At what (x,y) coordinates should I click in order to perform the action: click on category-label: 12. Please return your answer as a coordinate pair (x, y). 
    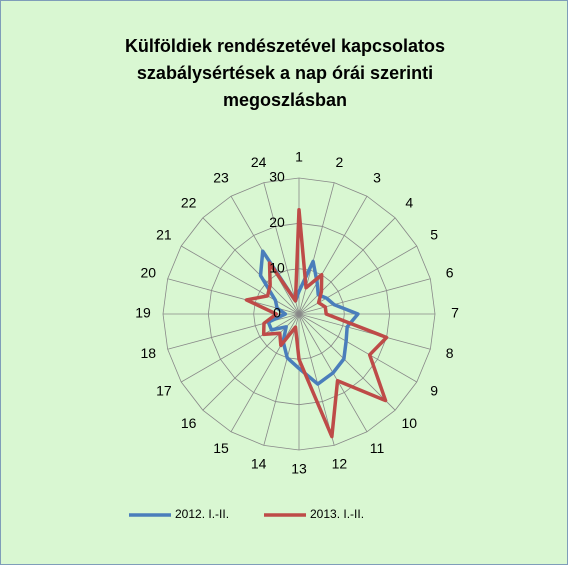
    Looking at the image, I should click on (340, 463).